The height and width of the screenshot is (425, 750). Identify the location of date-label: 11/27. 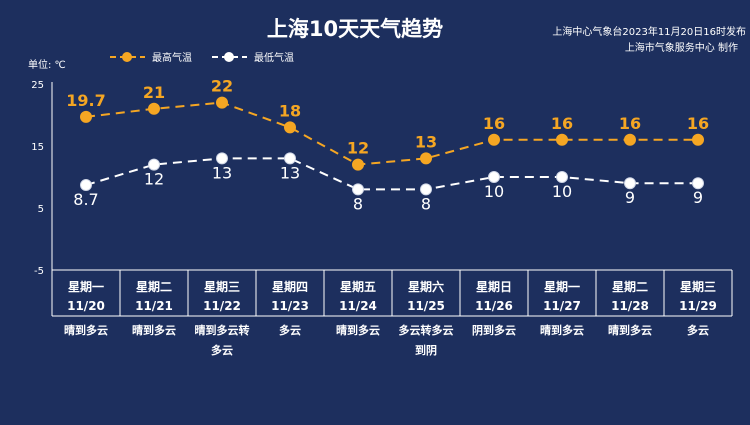
(562, 306).